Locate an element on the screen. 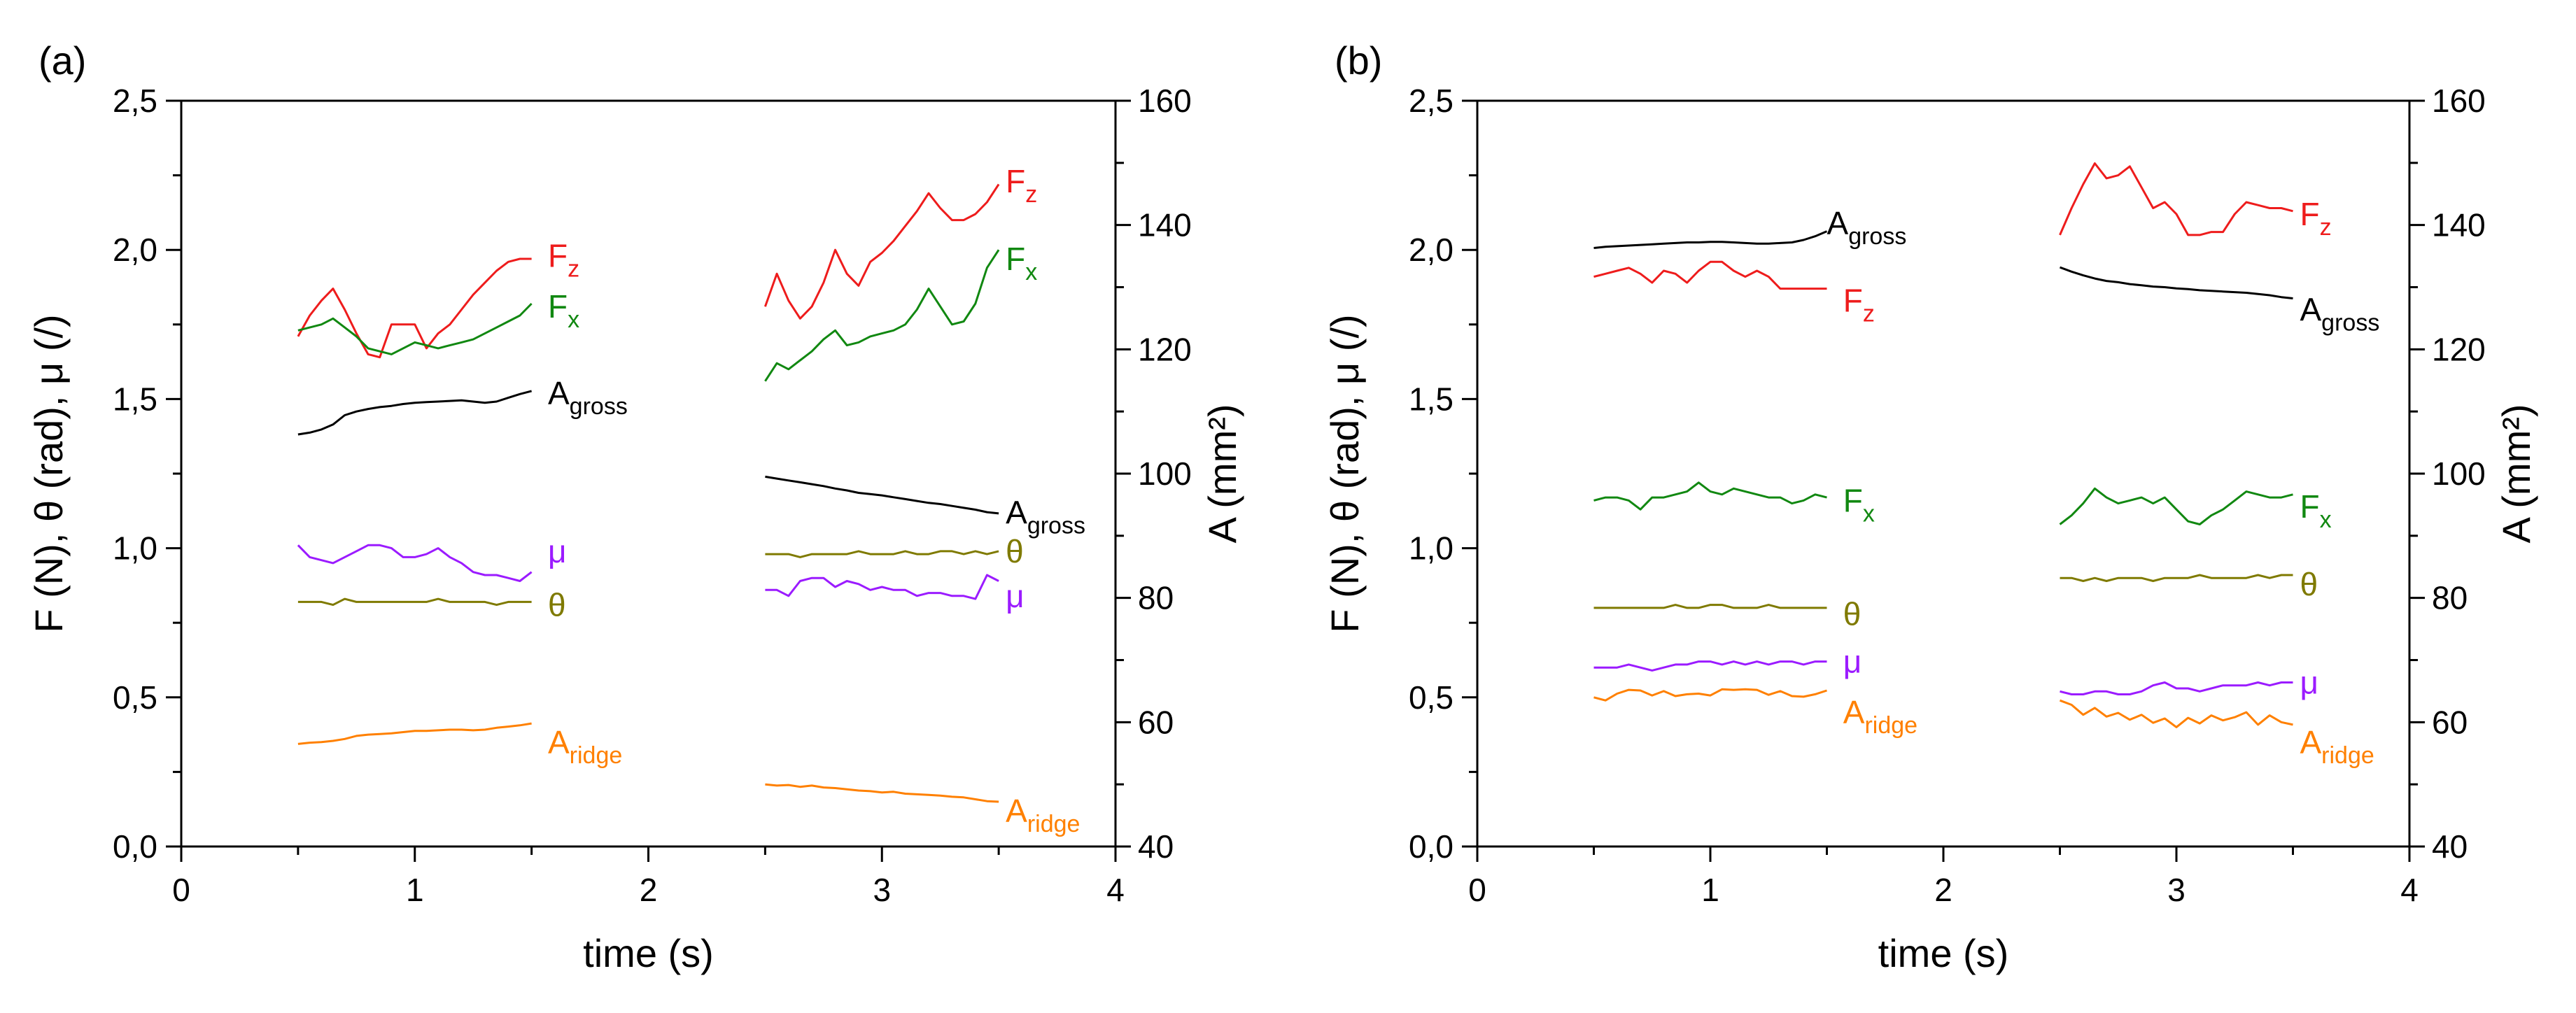 The width and height of the screenshot is (2576, 1013). x-axis-title: time (s) is located at coordinates (648, 953).